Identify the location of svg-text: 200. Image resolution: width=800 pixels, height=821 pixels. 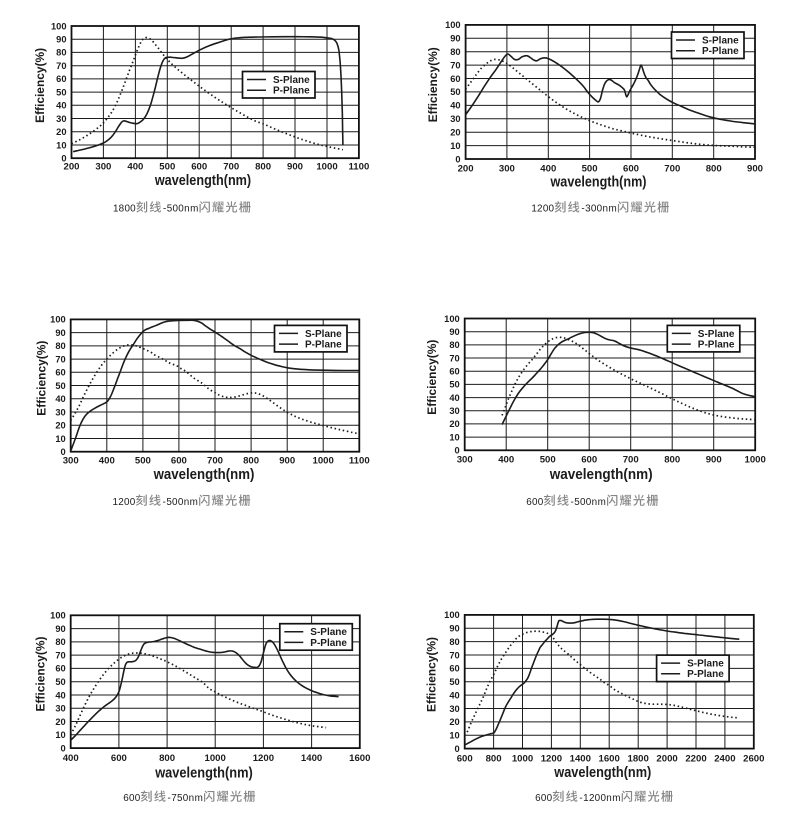
(466, 169).